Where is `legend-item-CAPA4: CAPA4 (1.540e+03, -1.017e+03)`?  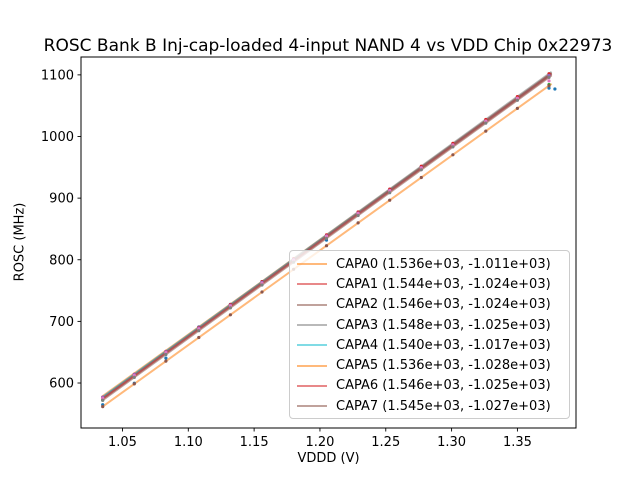
legend-item-CAPA4: CAPA4 (1.540e+03, -1.017e+03) is located at coordinates (430, 345).